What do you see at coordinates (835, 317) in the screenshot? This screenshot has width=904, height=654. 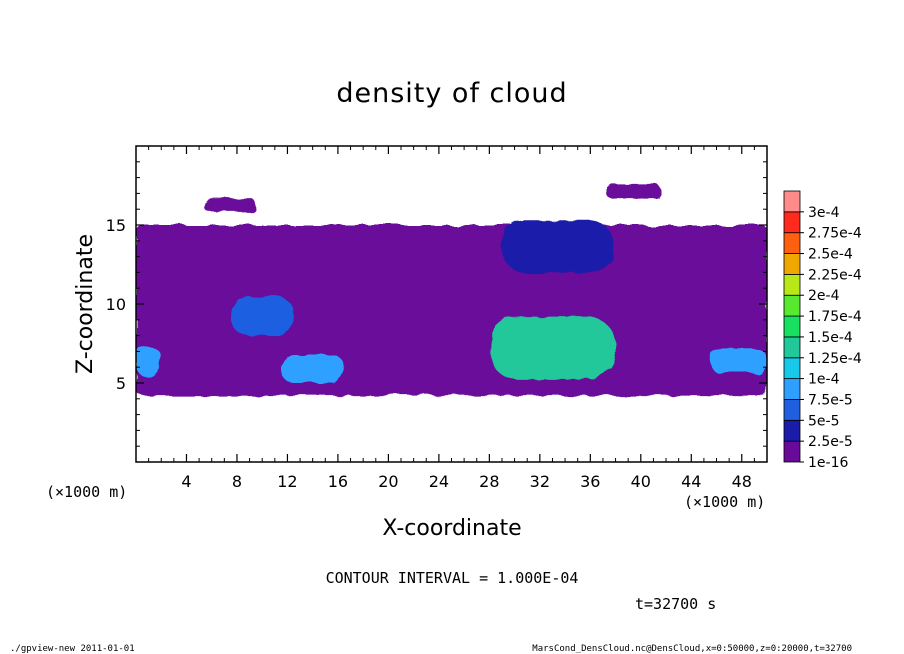 I see `colorbar-label: 1.75e-4` at bounding box center [835, 317].